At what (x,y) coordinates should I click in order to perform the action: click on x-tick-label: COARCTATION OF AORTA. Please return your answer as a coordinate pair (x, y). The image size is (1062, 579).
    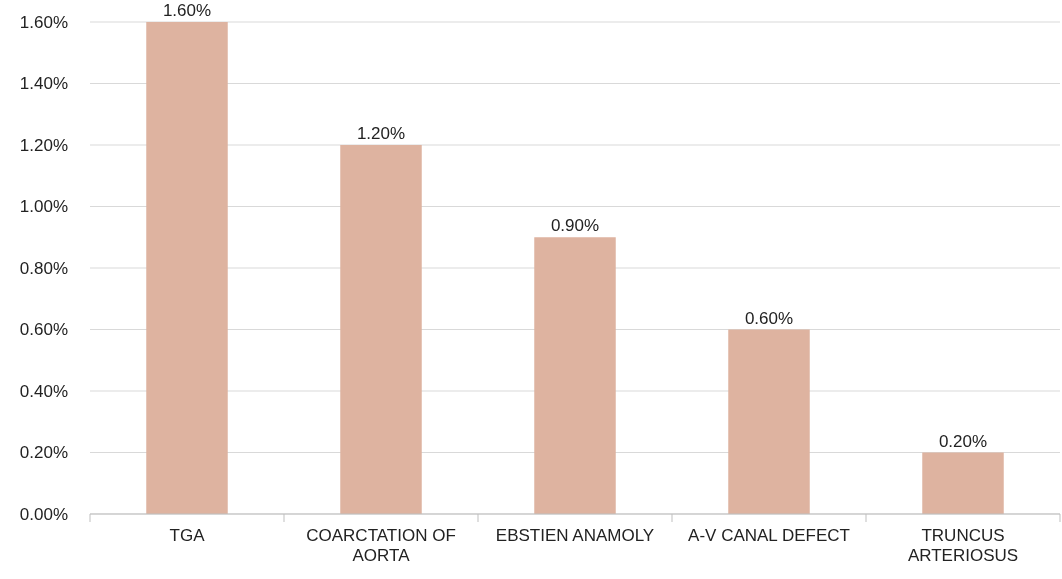
    Looking at the image, I should click on (381, 546).